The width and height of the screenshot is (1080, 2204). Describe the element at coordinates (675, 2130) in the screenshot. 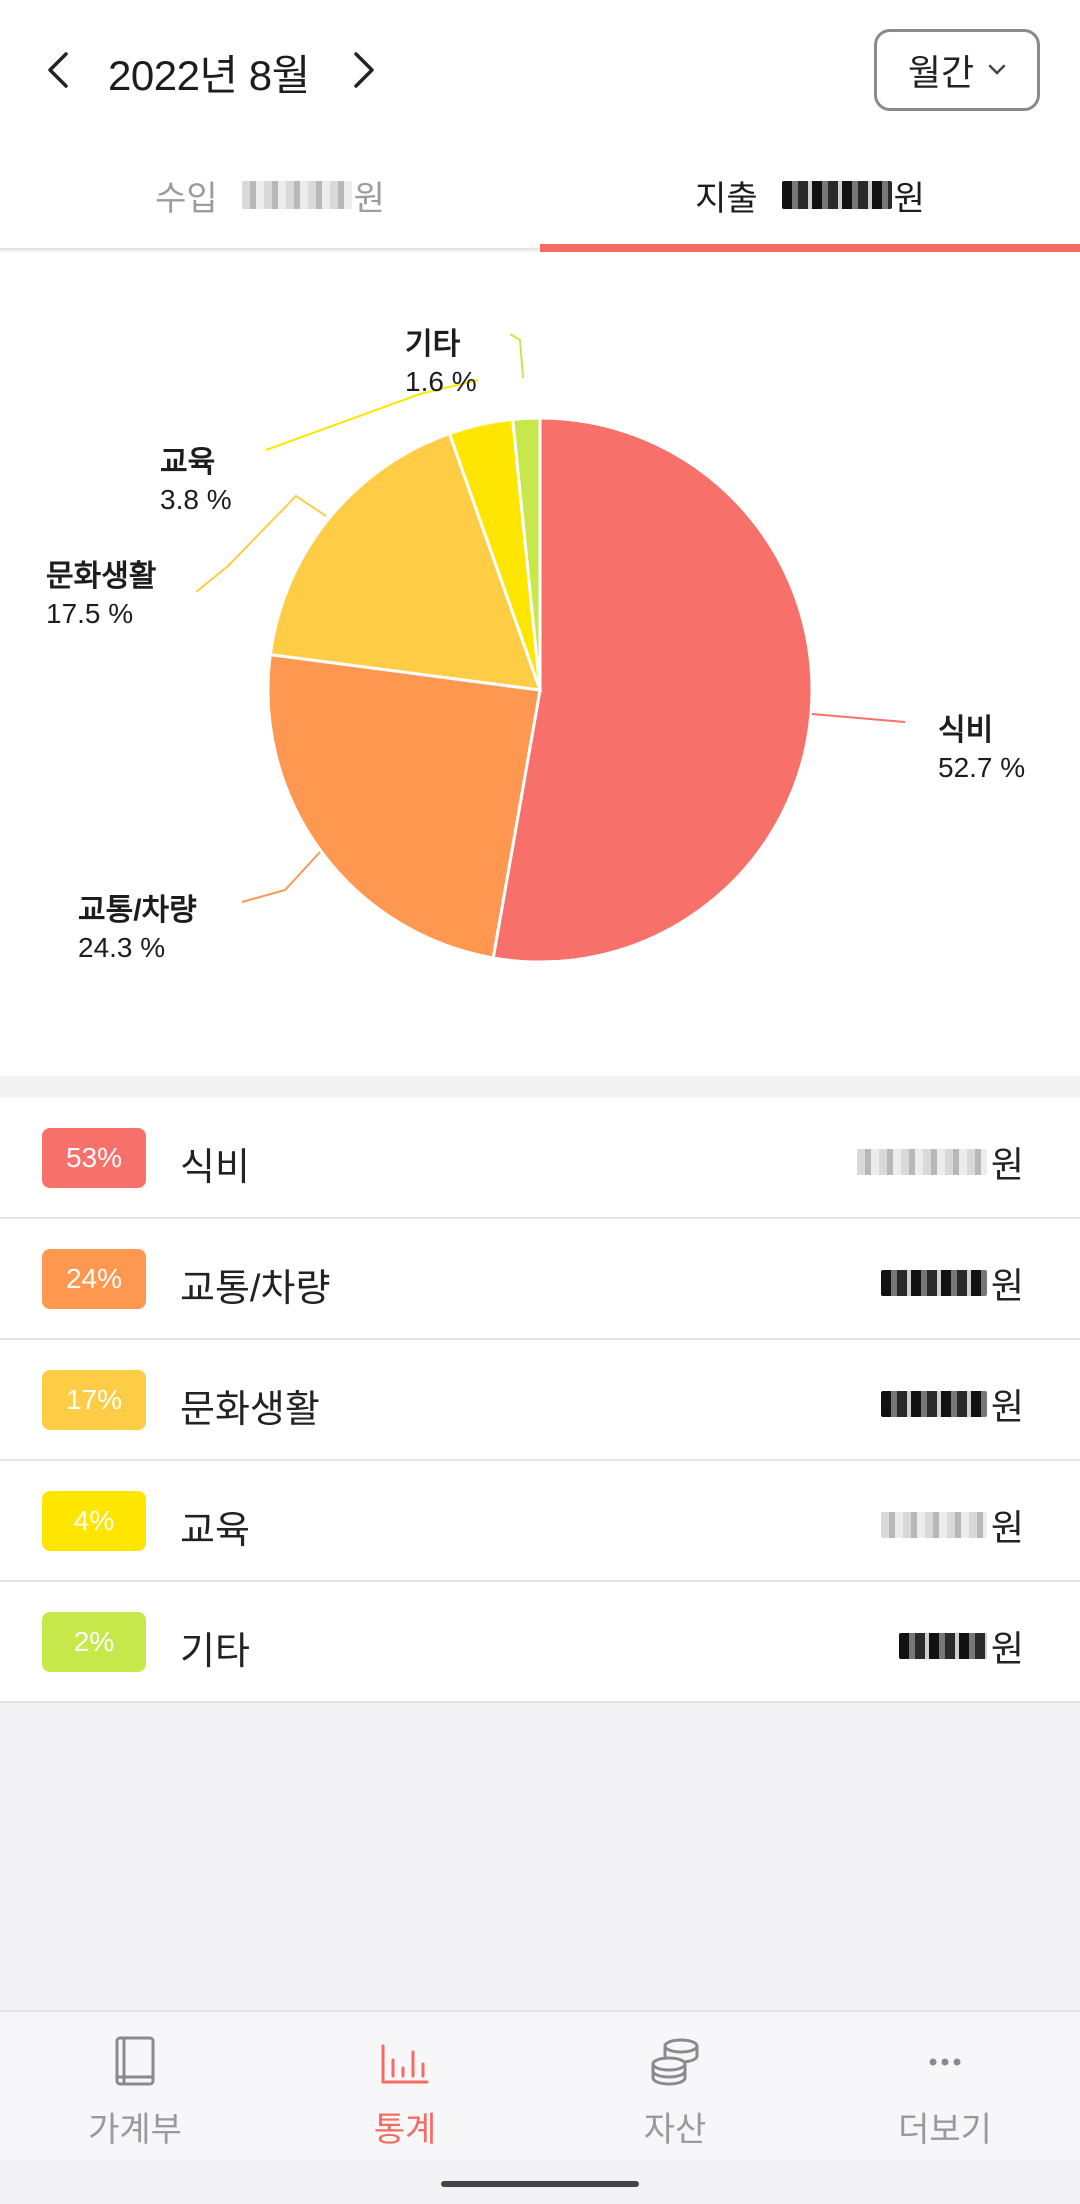

I see `nav-label: 자산` at that location.